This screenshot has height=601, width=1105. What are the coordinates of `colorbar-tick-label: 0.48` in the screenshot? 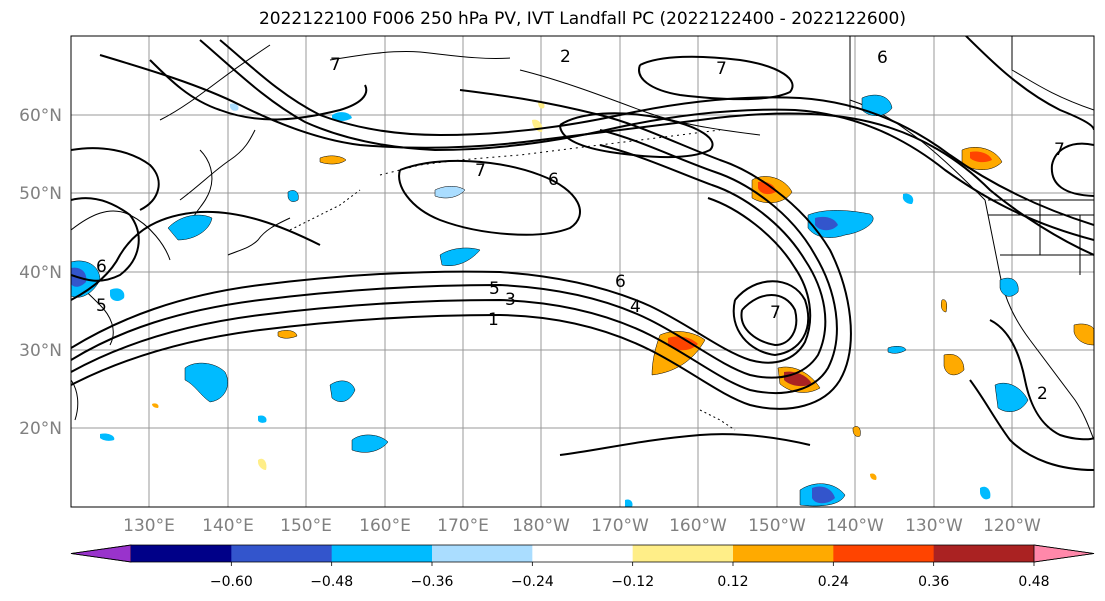 It's located at (1033, 582).